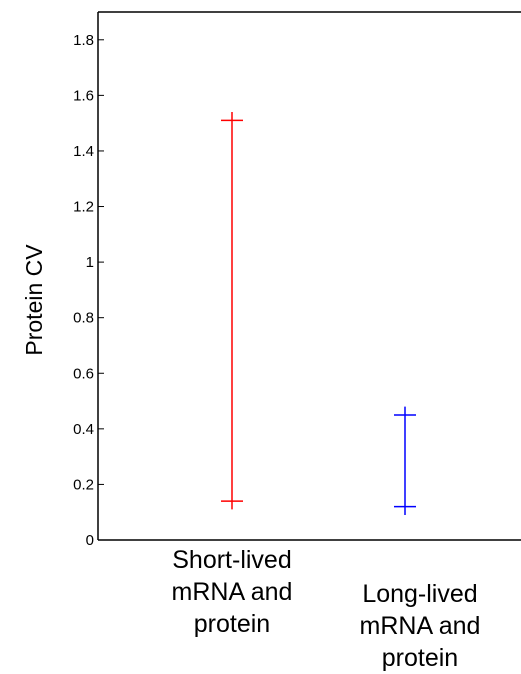  What do you see at coordinates (420, 626) in the screenshot?
I see `category-label-long-lived: Long-lived mRNA and protein` at bounding box center [420, 626].